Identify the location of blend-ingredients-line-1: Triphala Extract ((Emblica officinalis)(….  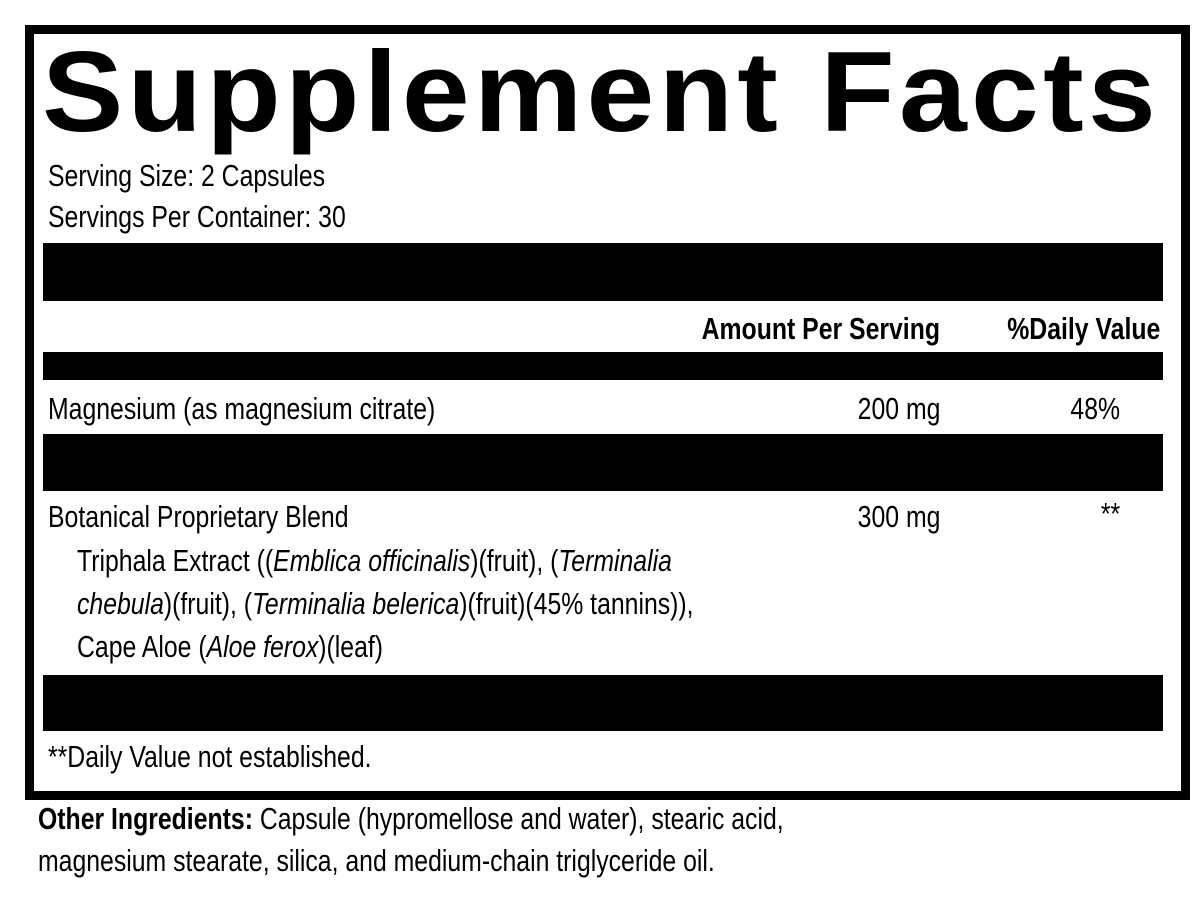
(374, 560).